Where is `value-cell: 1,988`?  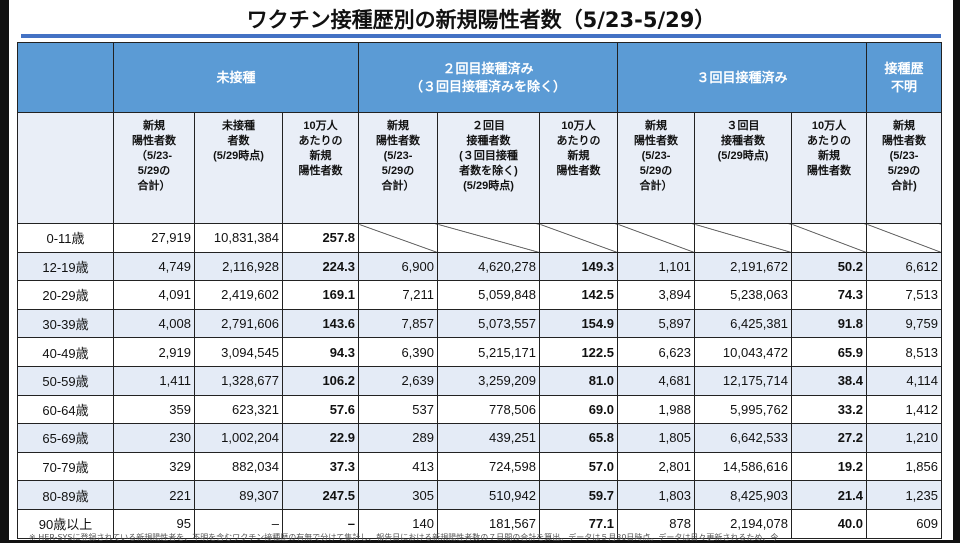 value-cell: 1,988 is located at coordinates (656, 409).